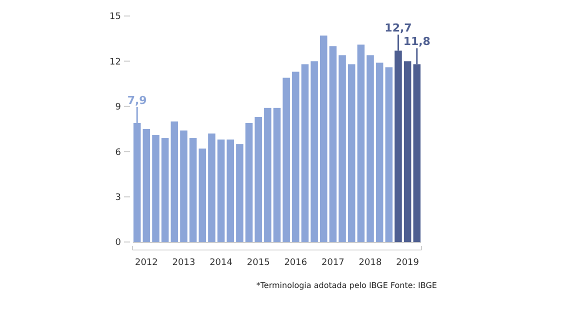  I want to click on x-tick-label: 2015, so click(258, 263).